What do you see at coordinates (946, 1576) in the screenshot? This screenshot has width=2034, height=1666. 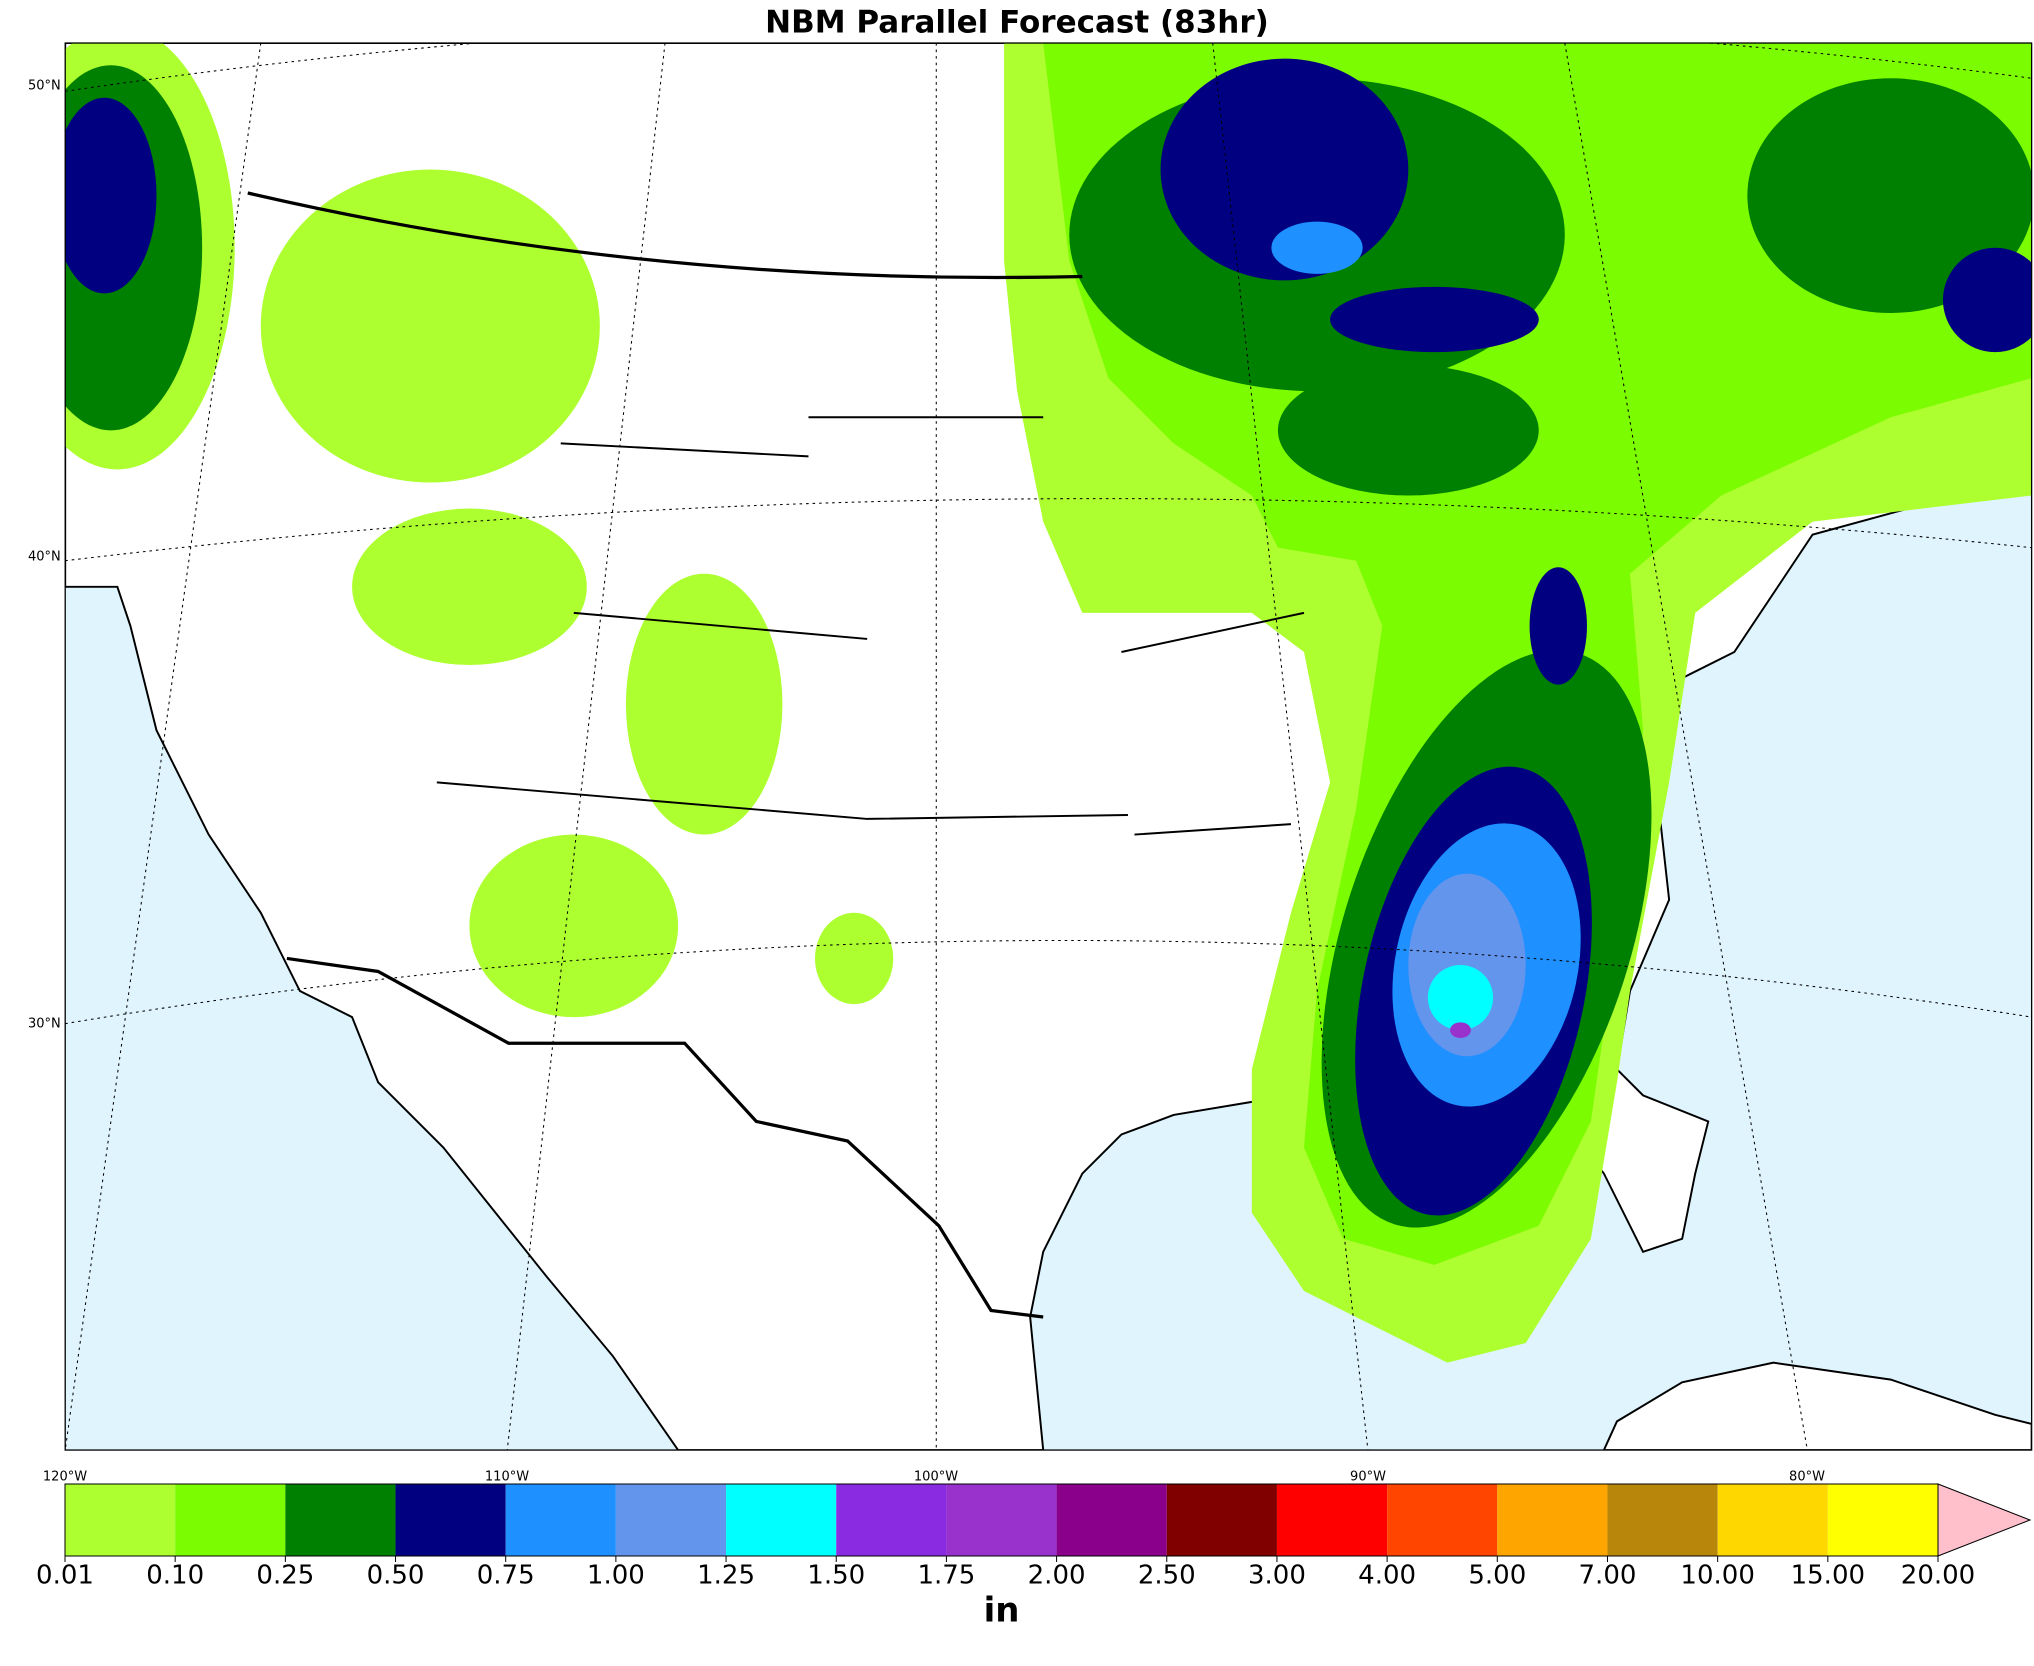 I see `colorbar-tick-label: 1.75` at bounding box center [946, 1576].